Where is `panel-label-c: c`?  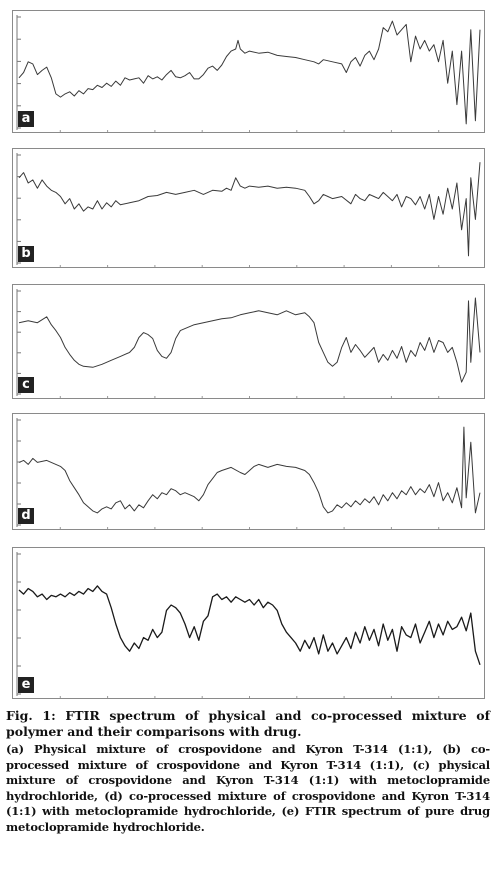
panel-label-c: c is located at coordinates (26, 385).